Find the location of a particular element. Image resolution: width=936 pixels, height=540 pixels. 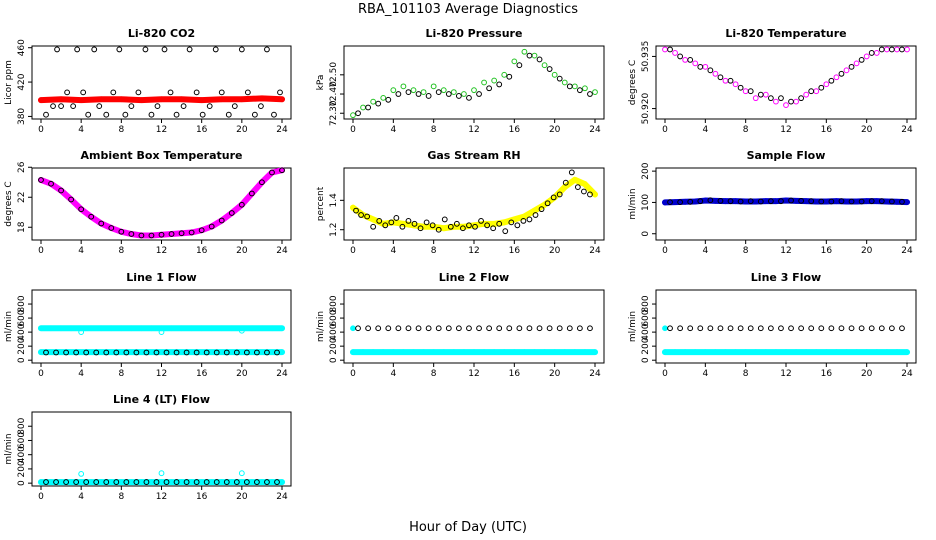

panel-title: Line 1 Flow is located at coordinates (161, 277).